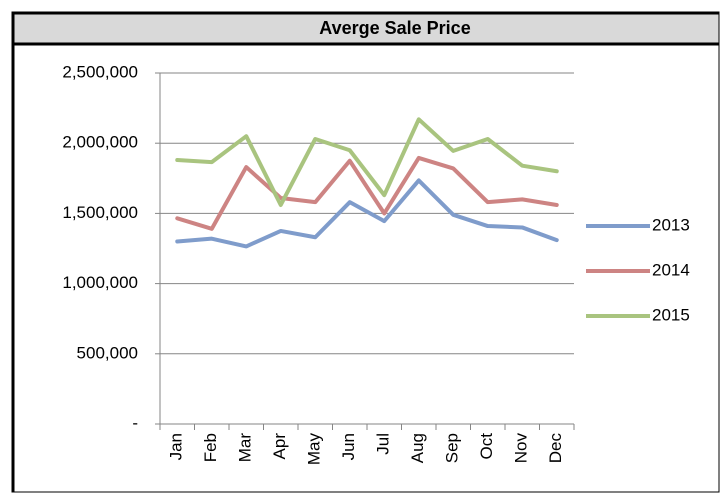 This screenshot has height=497, width=726. I want to click on y-tick-label: 2,000,000, so click(100, 142).